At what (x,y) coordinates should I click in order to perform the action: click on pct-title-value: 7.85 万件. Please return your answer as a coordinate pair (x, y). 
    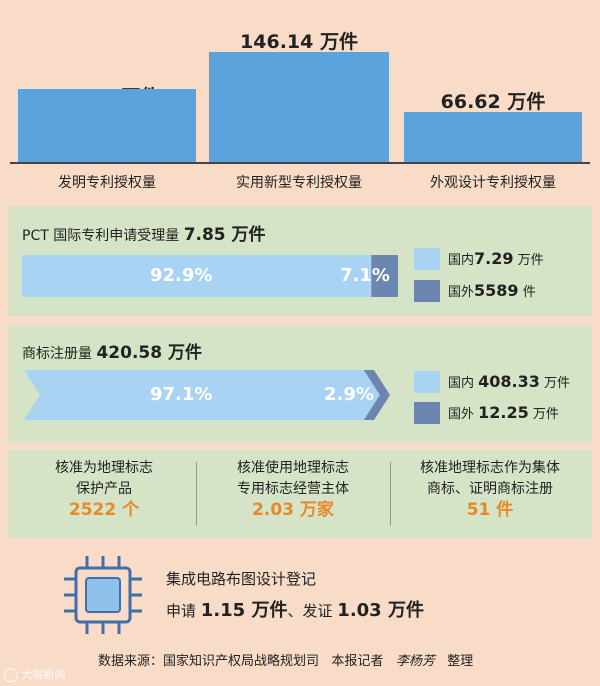
    Looking at the image, I should click on (224, 235).